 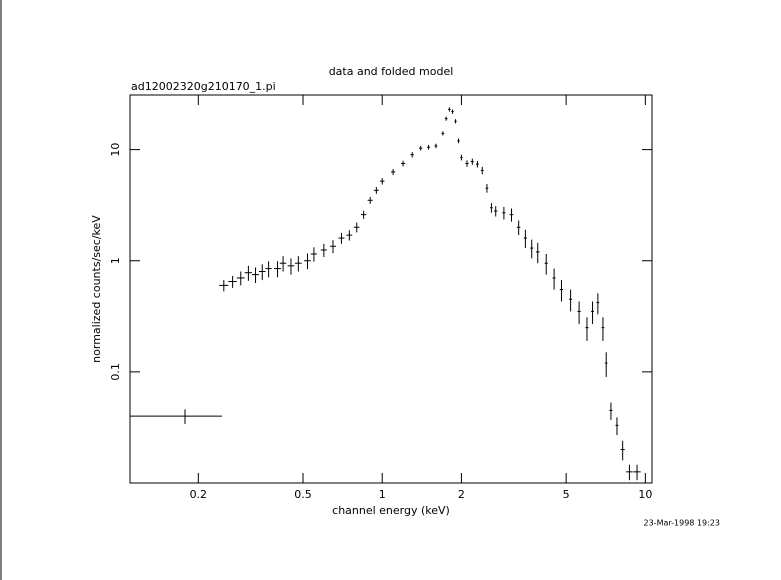 What do you see at coordinates (682, 523) in the screenshot?
I see `timestamp: 23-Mar-1998 19:23` at bounding box center [682, 523].